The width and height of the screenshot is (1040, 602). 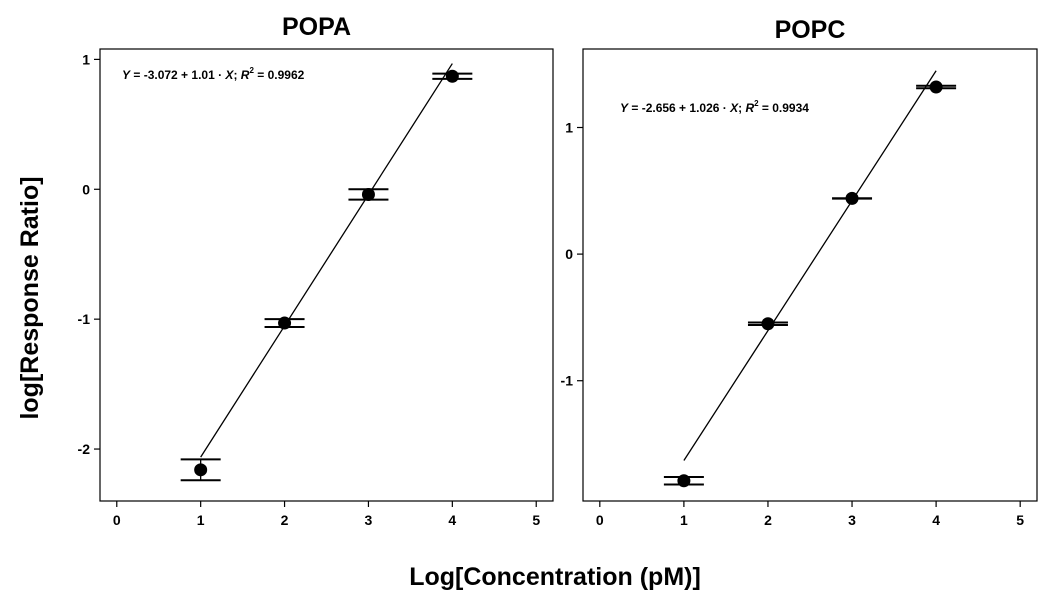 I want to click on panel-title: POPA, so click(x=316, y=27).